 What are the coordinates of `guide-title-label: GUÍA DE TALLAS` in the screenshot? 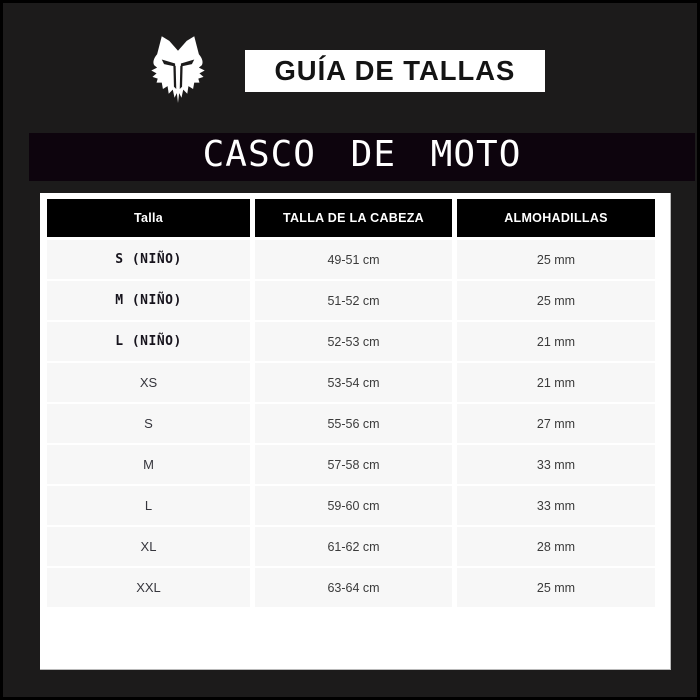 It's located at (395, 70).